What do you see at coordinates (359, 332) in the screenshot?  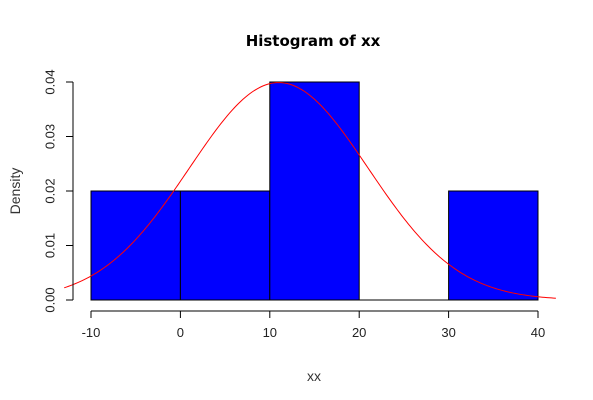 I see `x-tick-label: 20` at bounding box center [359, 332].